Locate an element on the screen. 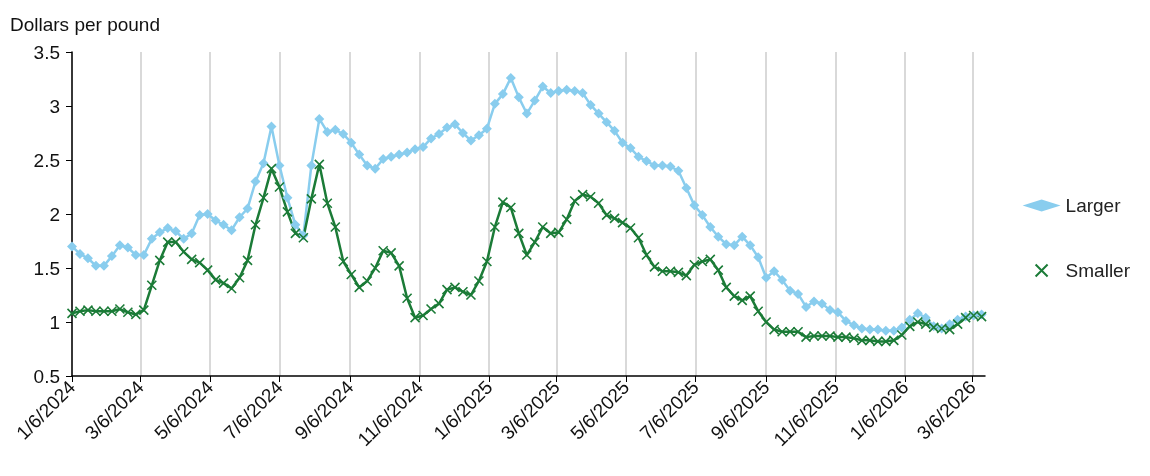 This screenshot has width=1150, height=476. legend-label: Larger is located at coordinates (1093, 205).